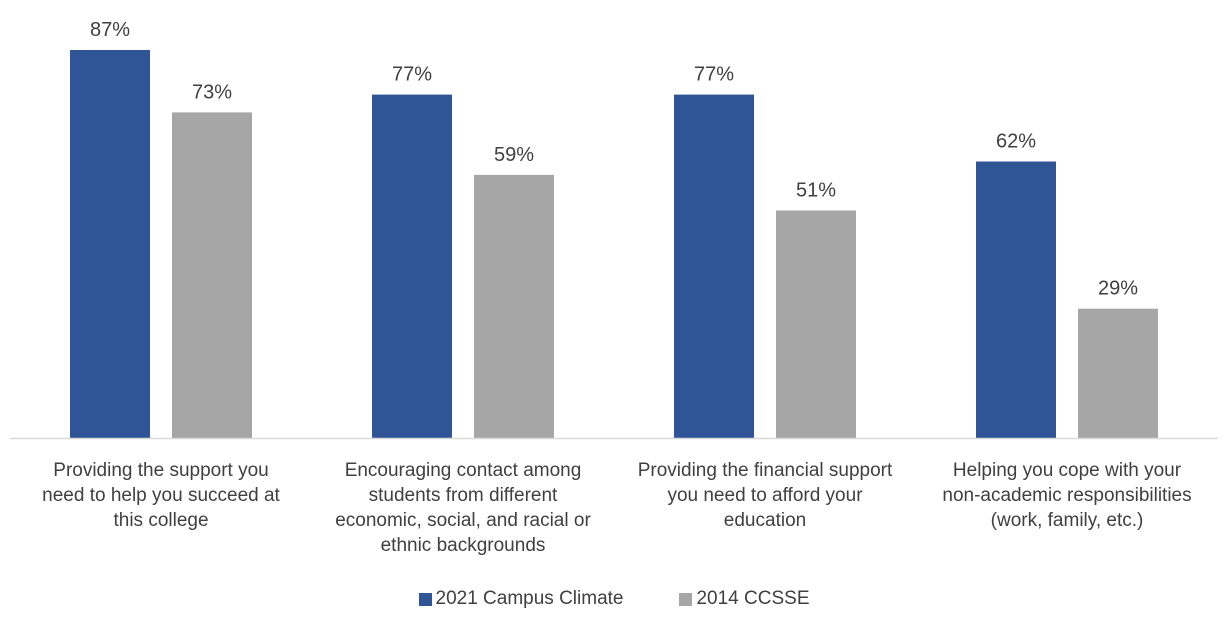 Image resolution: width=1228 pixels, height=627 pixels. I want to click on legend-label-series-2: 2014 CCSSE, so click(753, 598).